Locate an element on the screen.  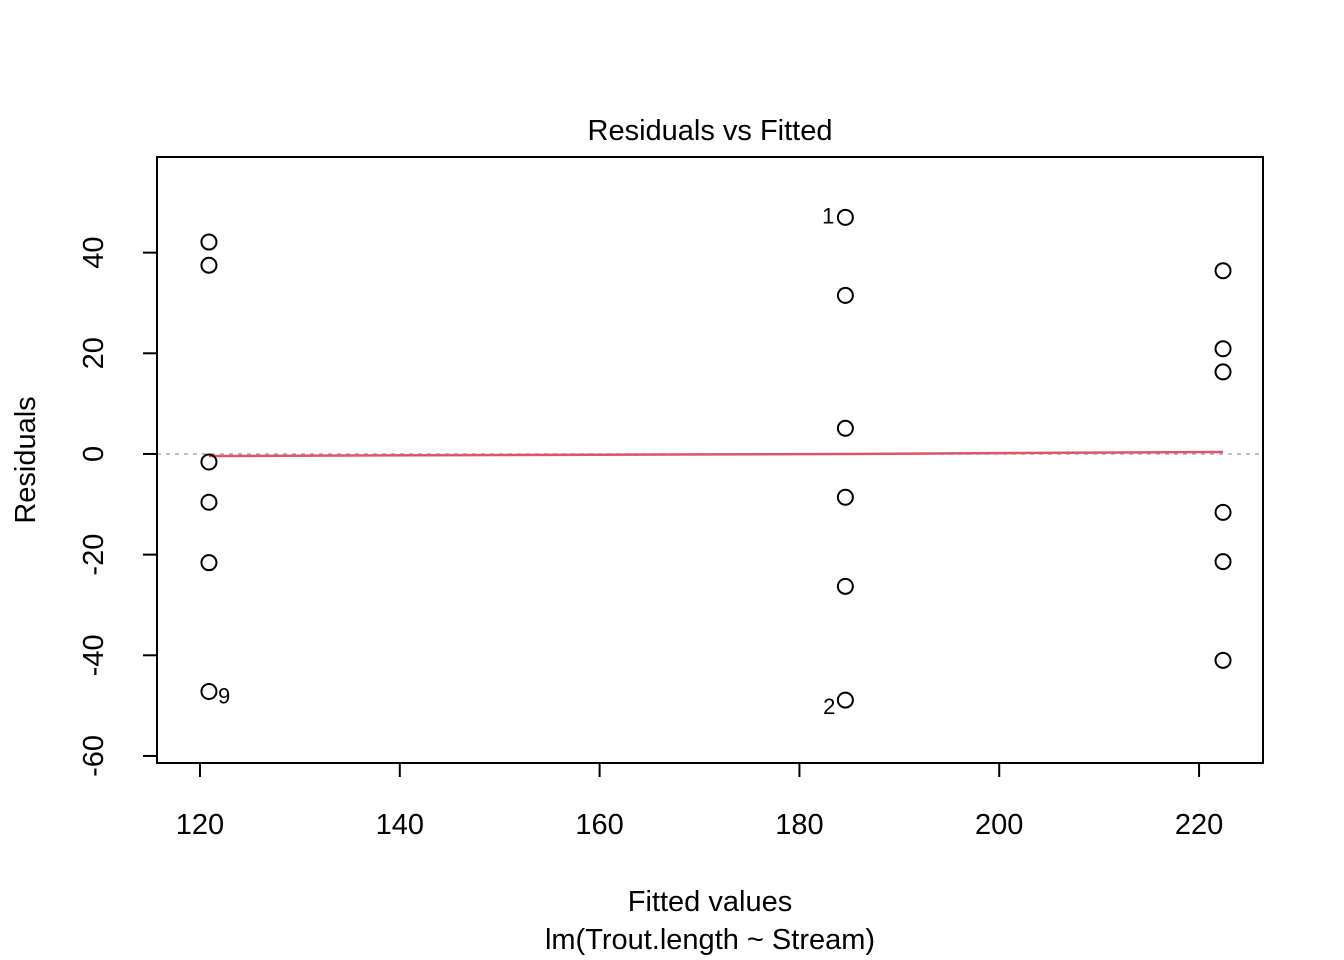
y-axis: -60 -40 -20 0 20 40 is located at coordinates (118, 506).